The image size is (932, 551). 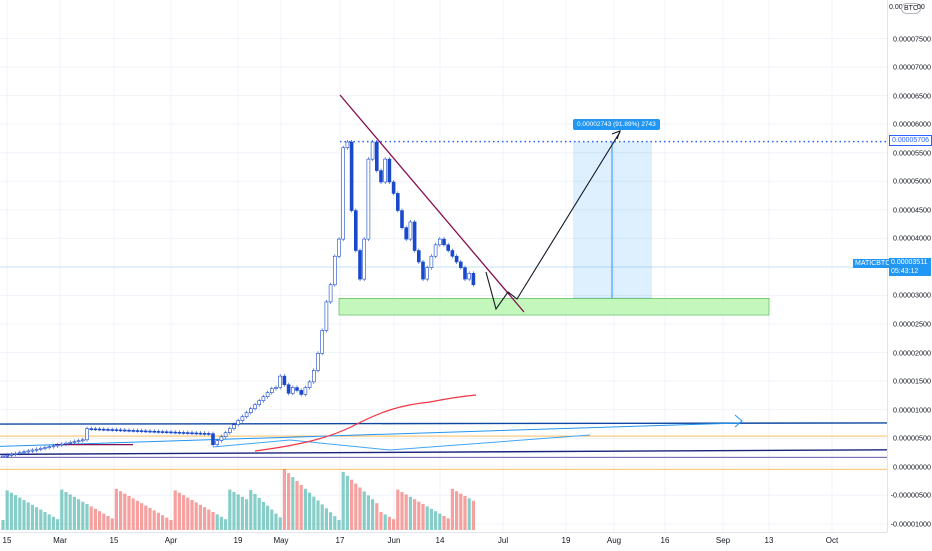 I want to click on projection-path, so click(x=553, y=221).